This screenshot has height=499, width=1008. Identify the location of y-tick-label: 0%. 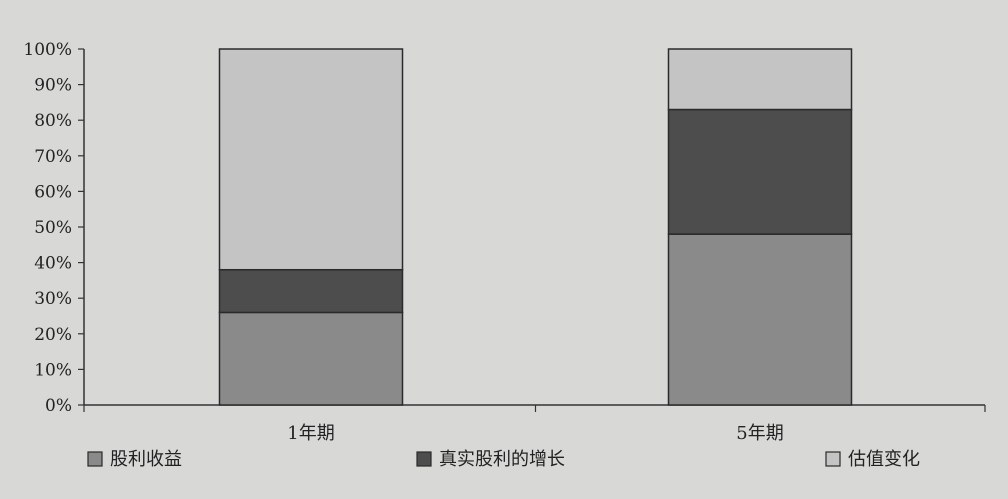
(58, 406).